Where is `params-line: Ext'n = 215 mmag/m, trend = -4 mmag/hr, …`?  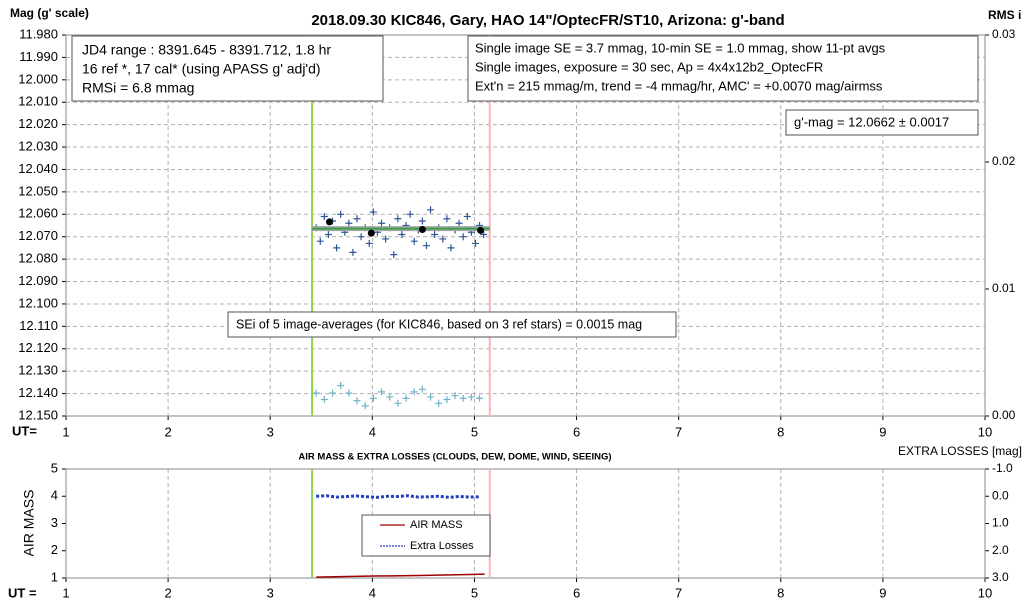 params-line: Ext'n = 215 mmag/m, trend = -4 mmag/hr, … is located at coordinates (679, 85).